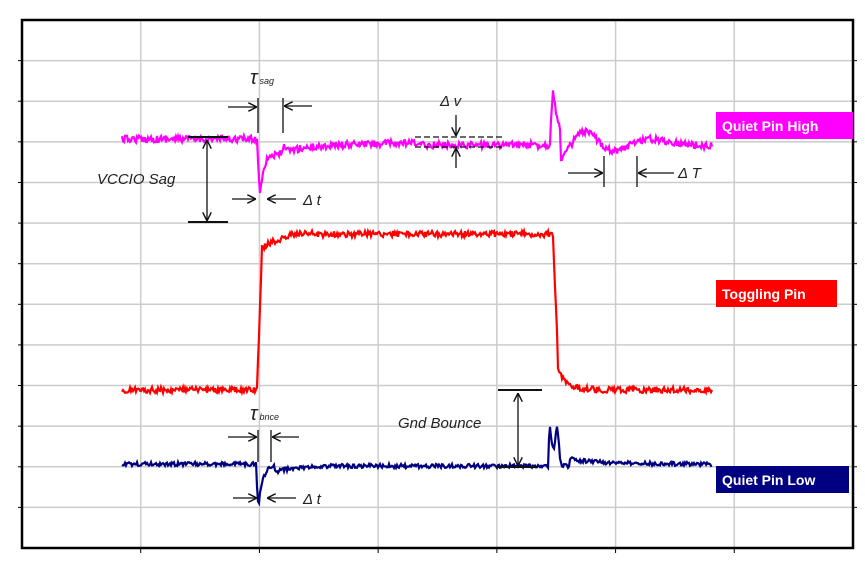 This screenshot has width=865, height=573. What do you see at coordinates (312, 499) in the screenshot?
I see `delta-t-bottom-label: Δ t` at bounding box center [312, 499].